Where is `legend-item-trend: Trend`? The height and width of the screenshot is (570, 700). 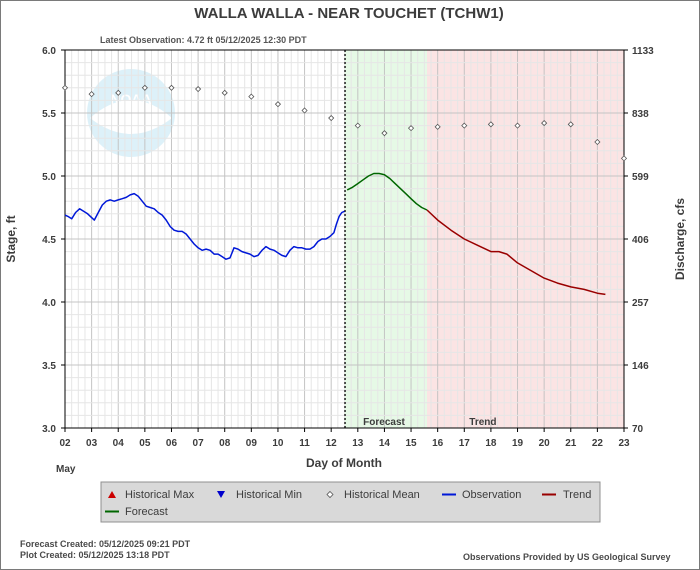
legend-item-trend: Trend is located at coordinates (566, 495).